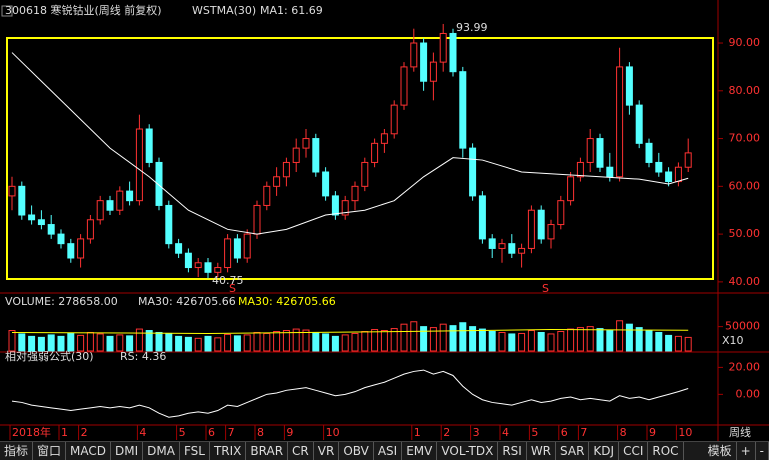 This screenshot has width=769, height=460. I want to click on tab: VR, so click(327, 451).